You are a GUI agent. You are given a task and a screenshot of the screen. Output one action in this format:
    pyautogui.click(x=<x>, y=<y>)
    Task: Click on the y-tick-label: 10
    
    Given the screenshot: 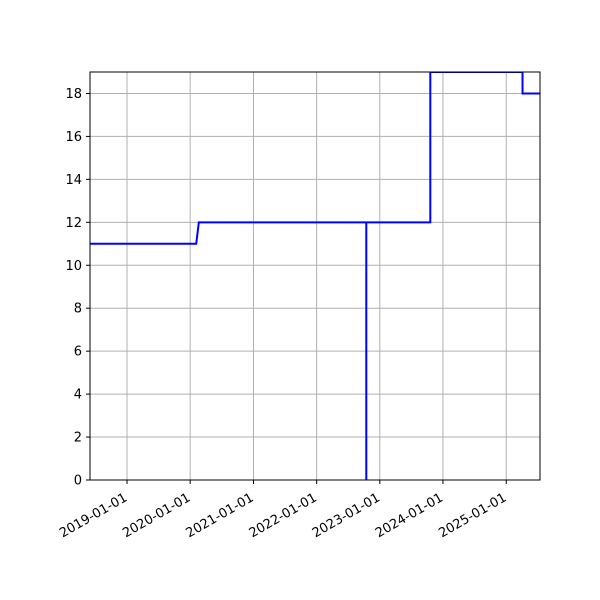 What is the action you would take?
    pyautogui.click(x=73, y=266)
    